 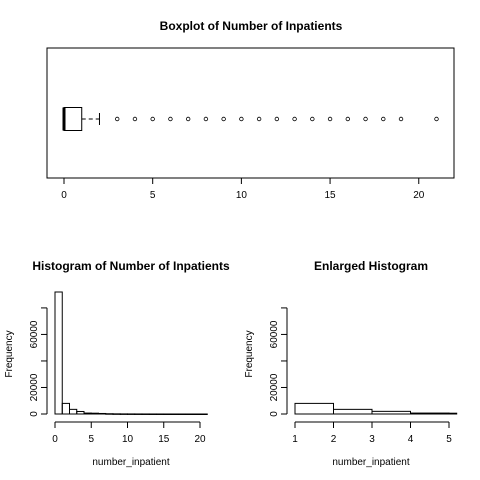 What do you see at coordinates (278, 362) in the screenshot?
I see `enlarged-histogram-y-axis: 0 20000 60000` at bounding box center [278, 362].